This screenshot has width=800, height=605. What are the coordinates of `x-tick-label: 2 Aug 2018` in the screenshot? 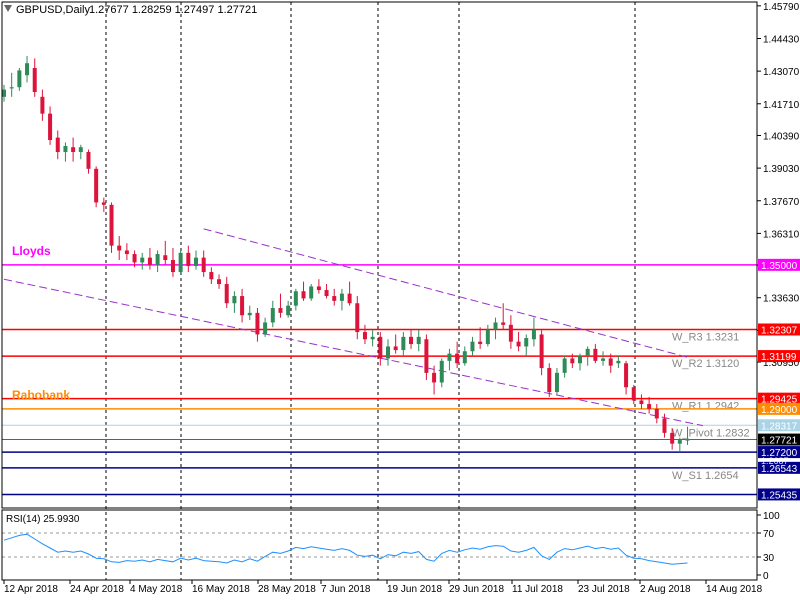 It's located at (665, 589).